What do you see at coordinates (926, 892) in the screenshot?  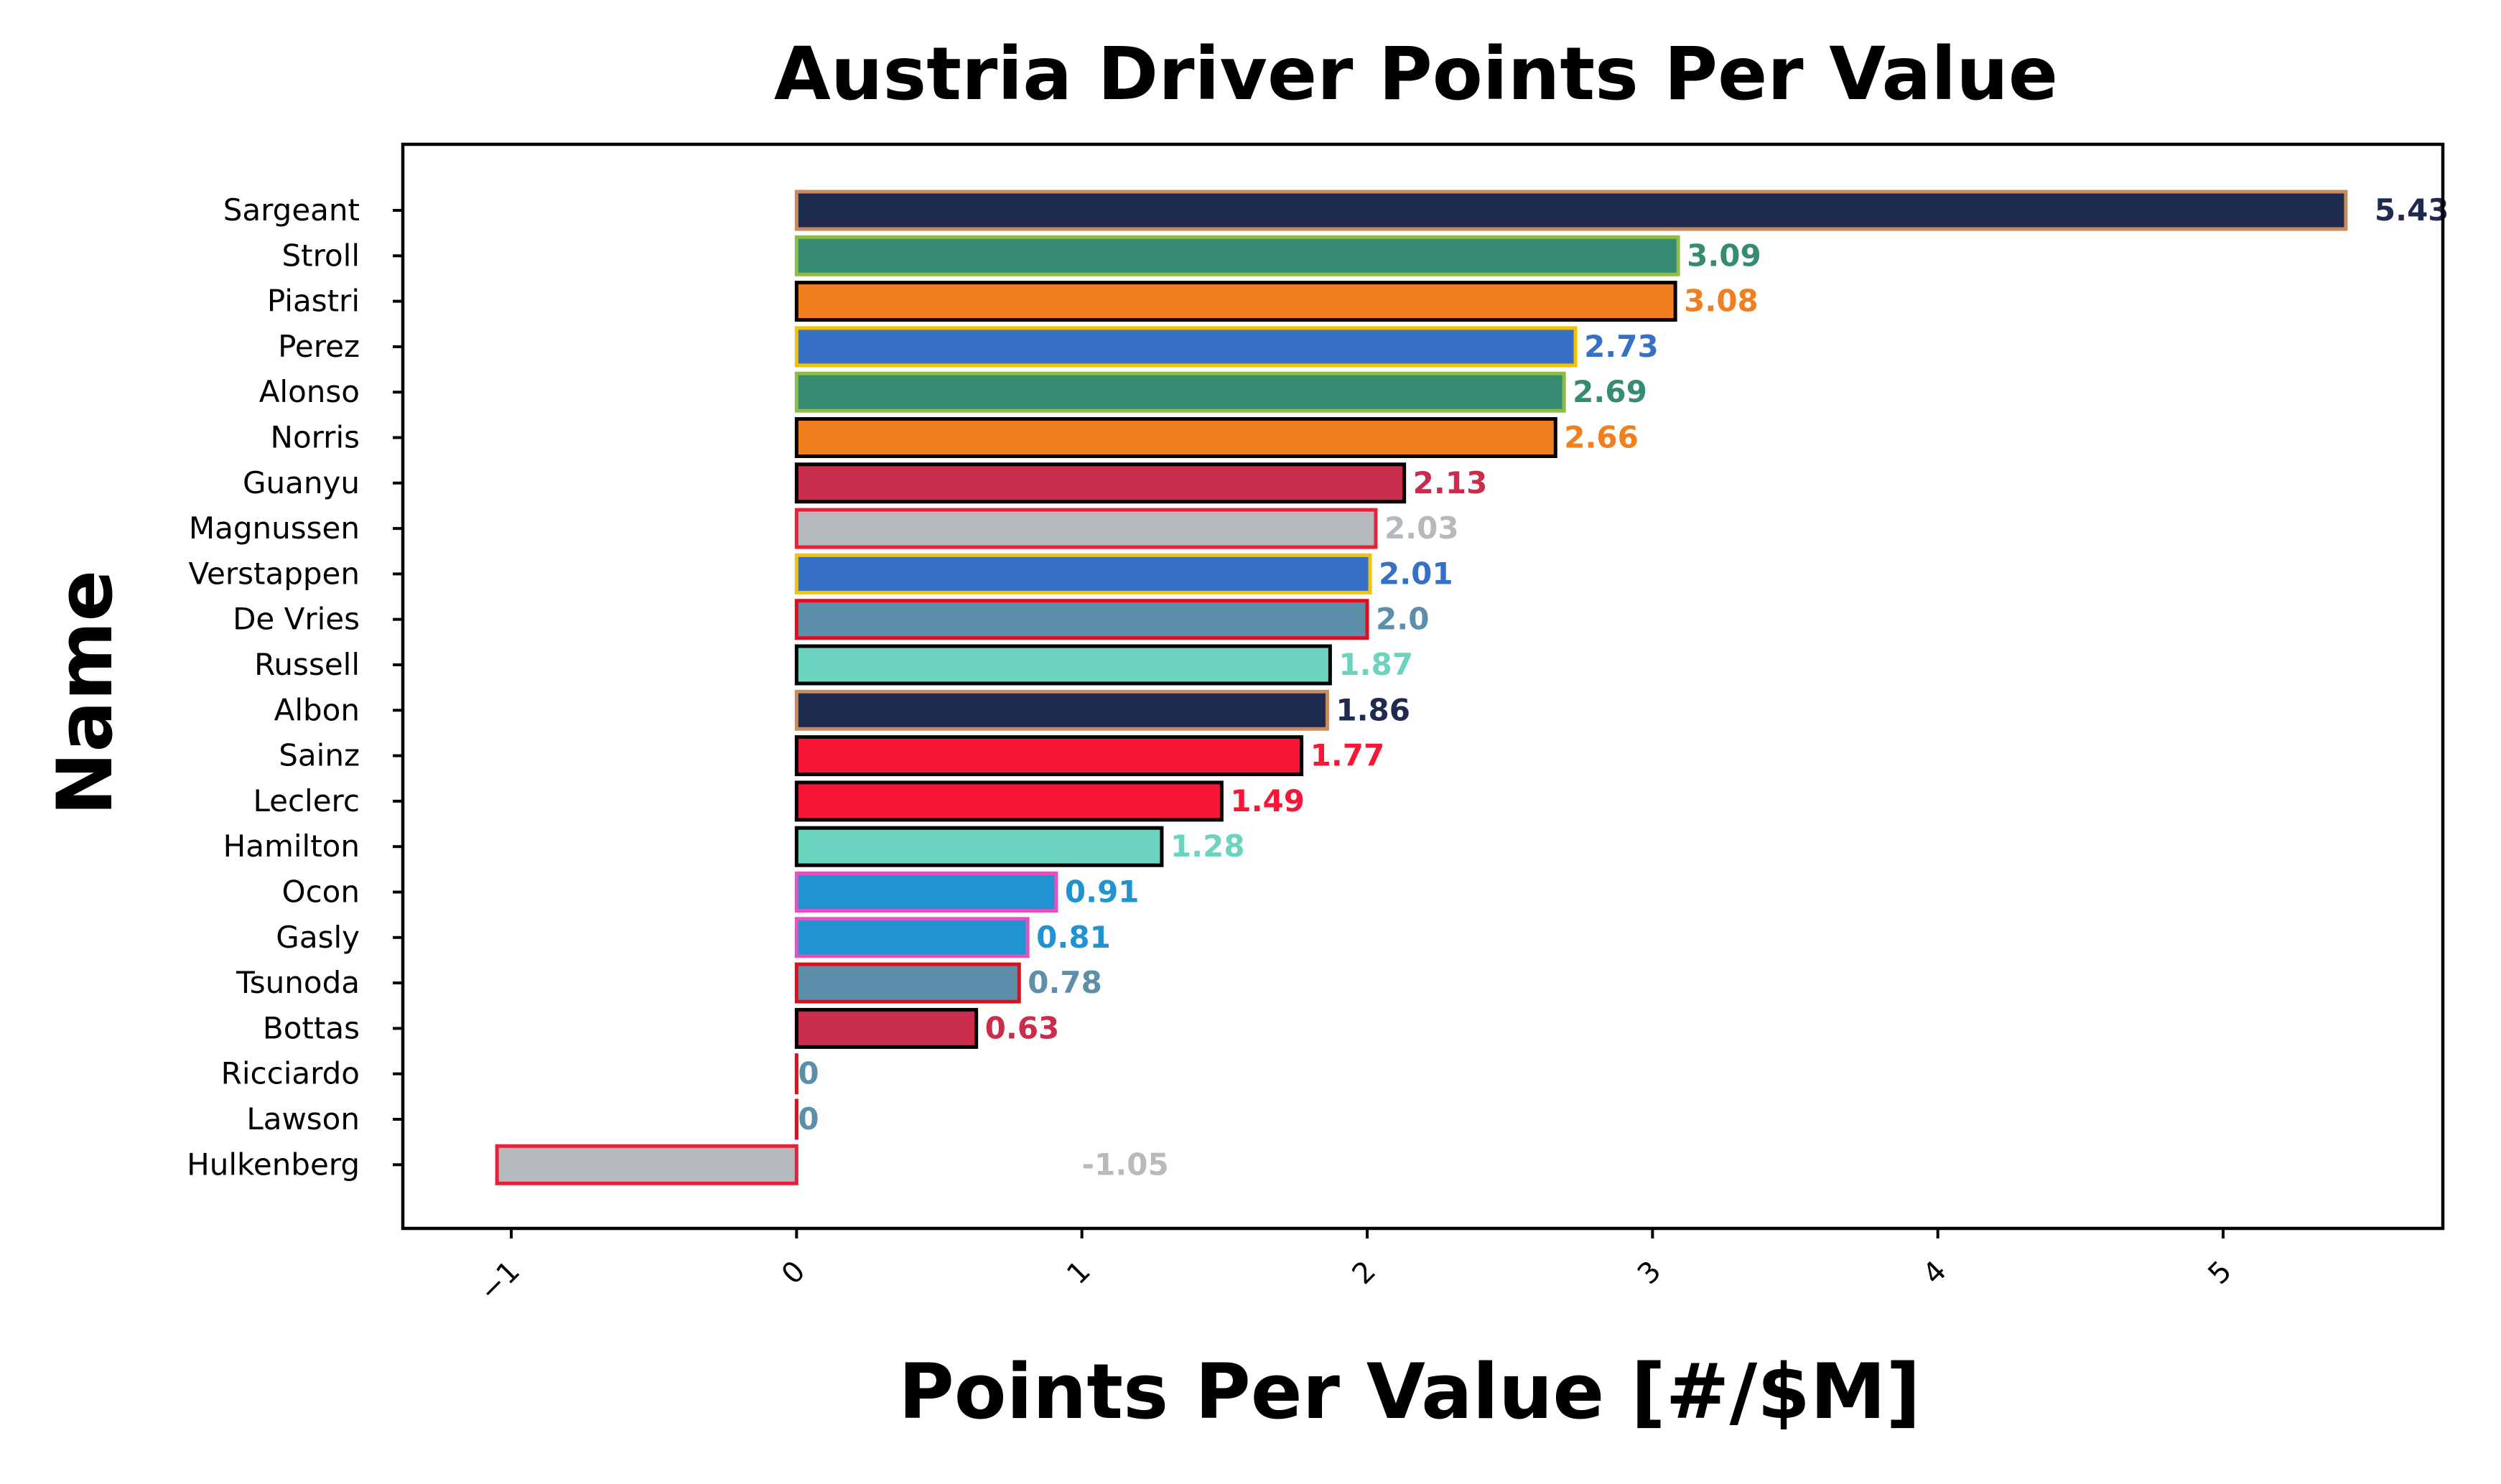 I see `bar-ocon` at bounding box center [926, 892].